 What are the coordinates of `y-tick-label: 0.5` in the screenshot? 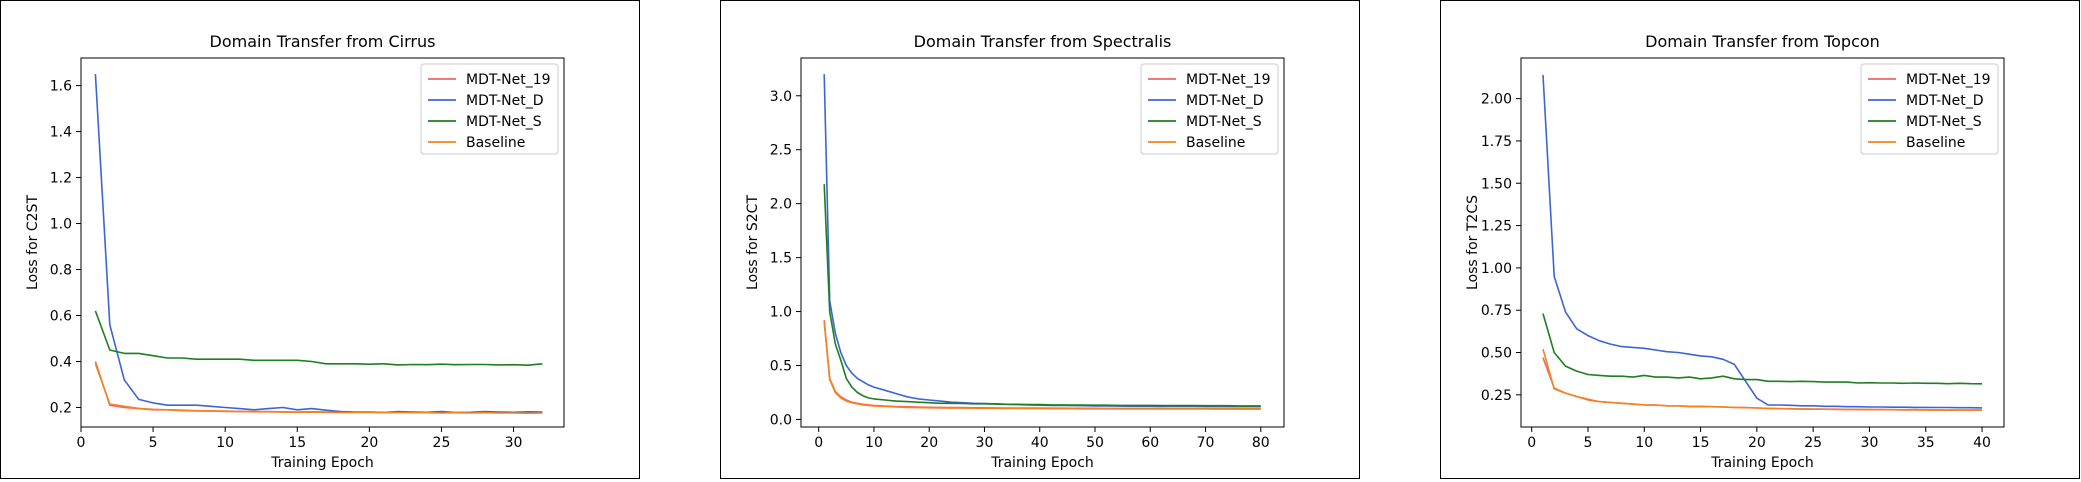 It's located at (781, 367).